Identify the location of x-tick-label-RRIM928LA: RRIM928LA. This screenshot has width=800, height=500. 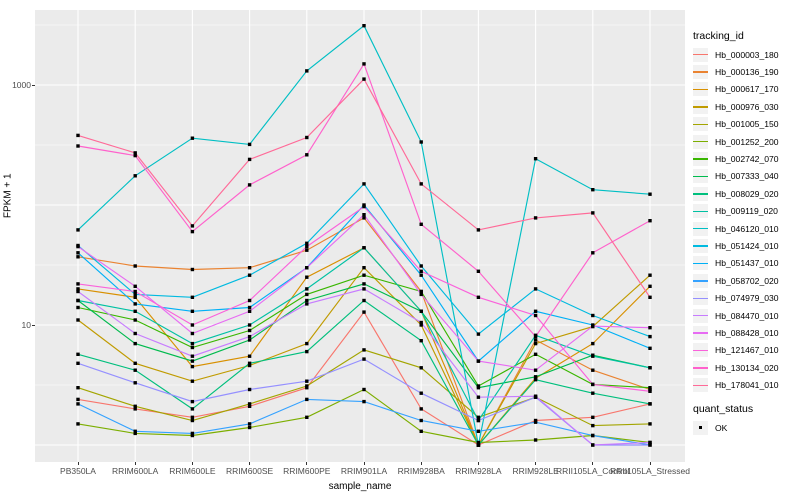
(478, 471).